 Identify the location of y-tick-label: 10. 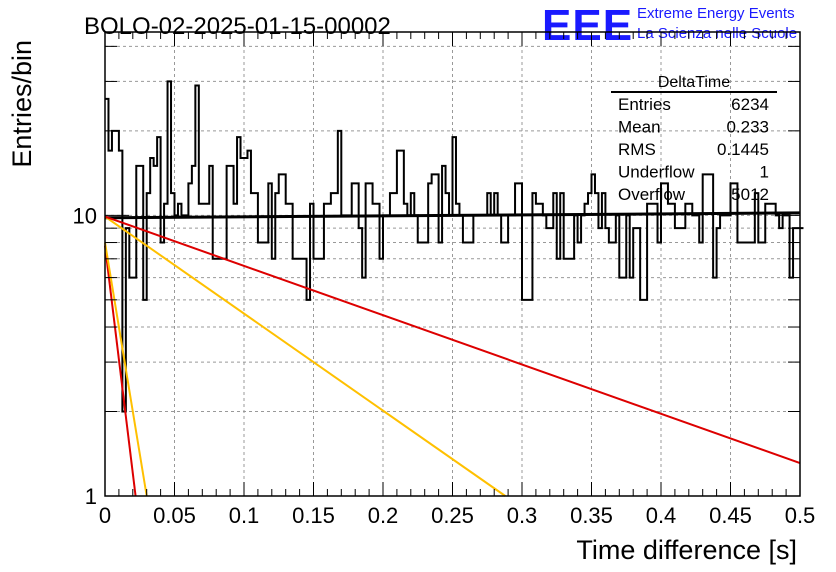
(85, 215).